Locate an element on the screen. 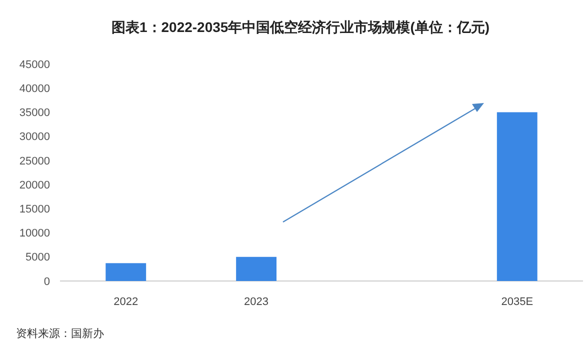 Image resolution: width=585 pixels, height=347 pixels. y-tick-label: 10000 is located at coordinates (34, 234).